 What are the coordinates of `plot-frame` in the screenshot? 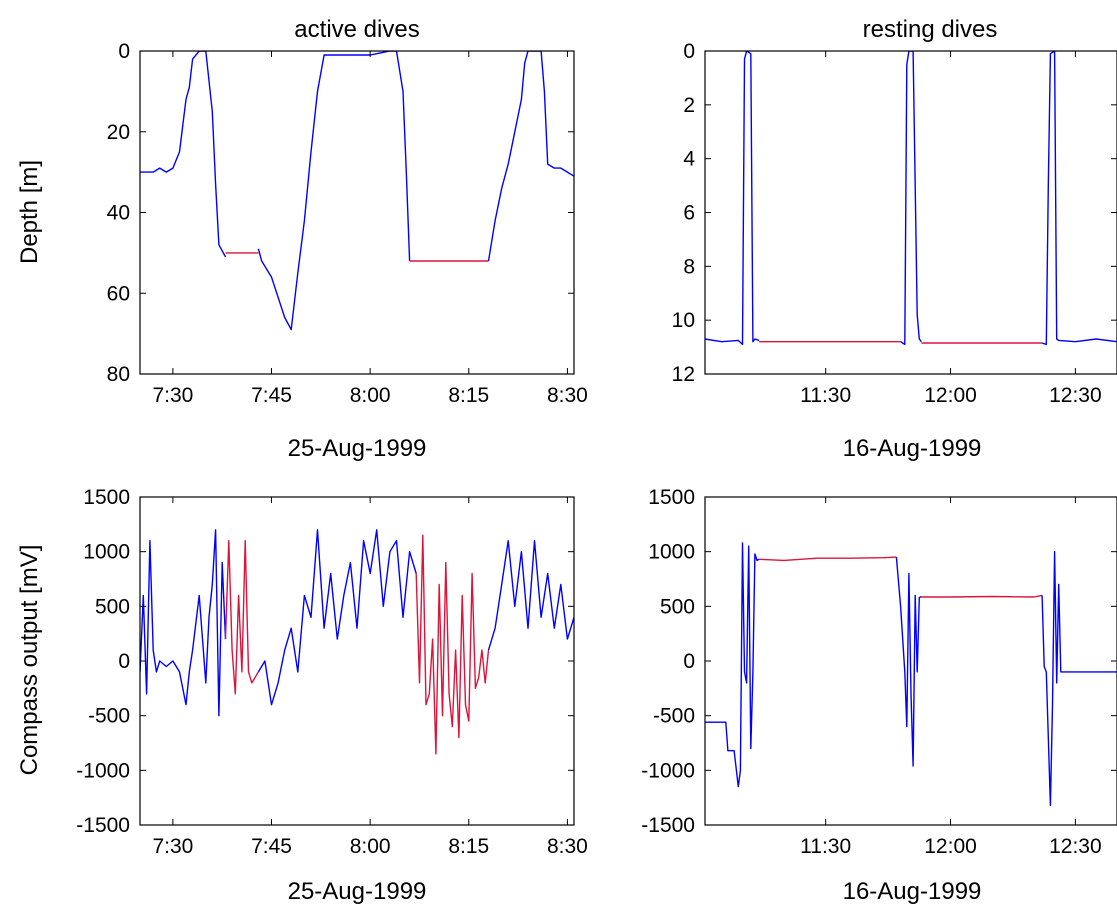 It's located at (357, 212).